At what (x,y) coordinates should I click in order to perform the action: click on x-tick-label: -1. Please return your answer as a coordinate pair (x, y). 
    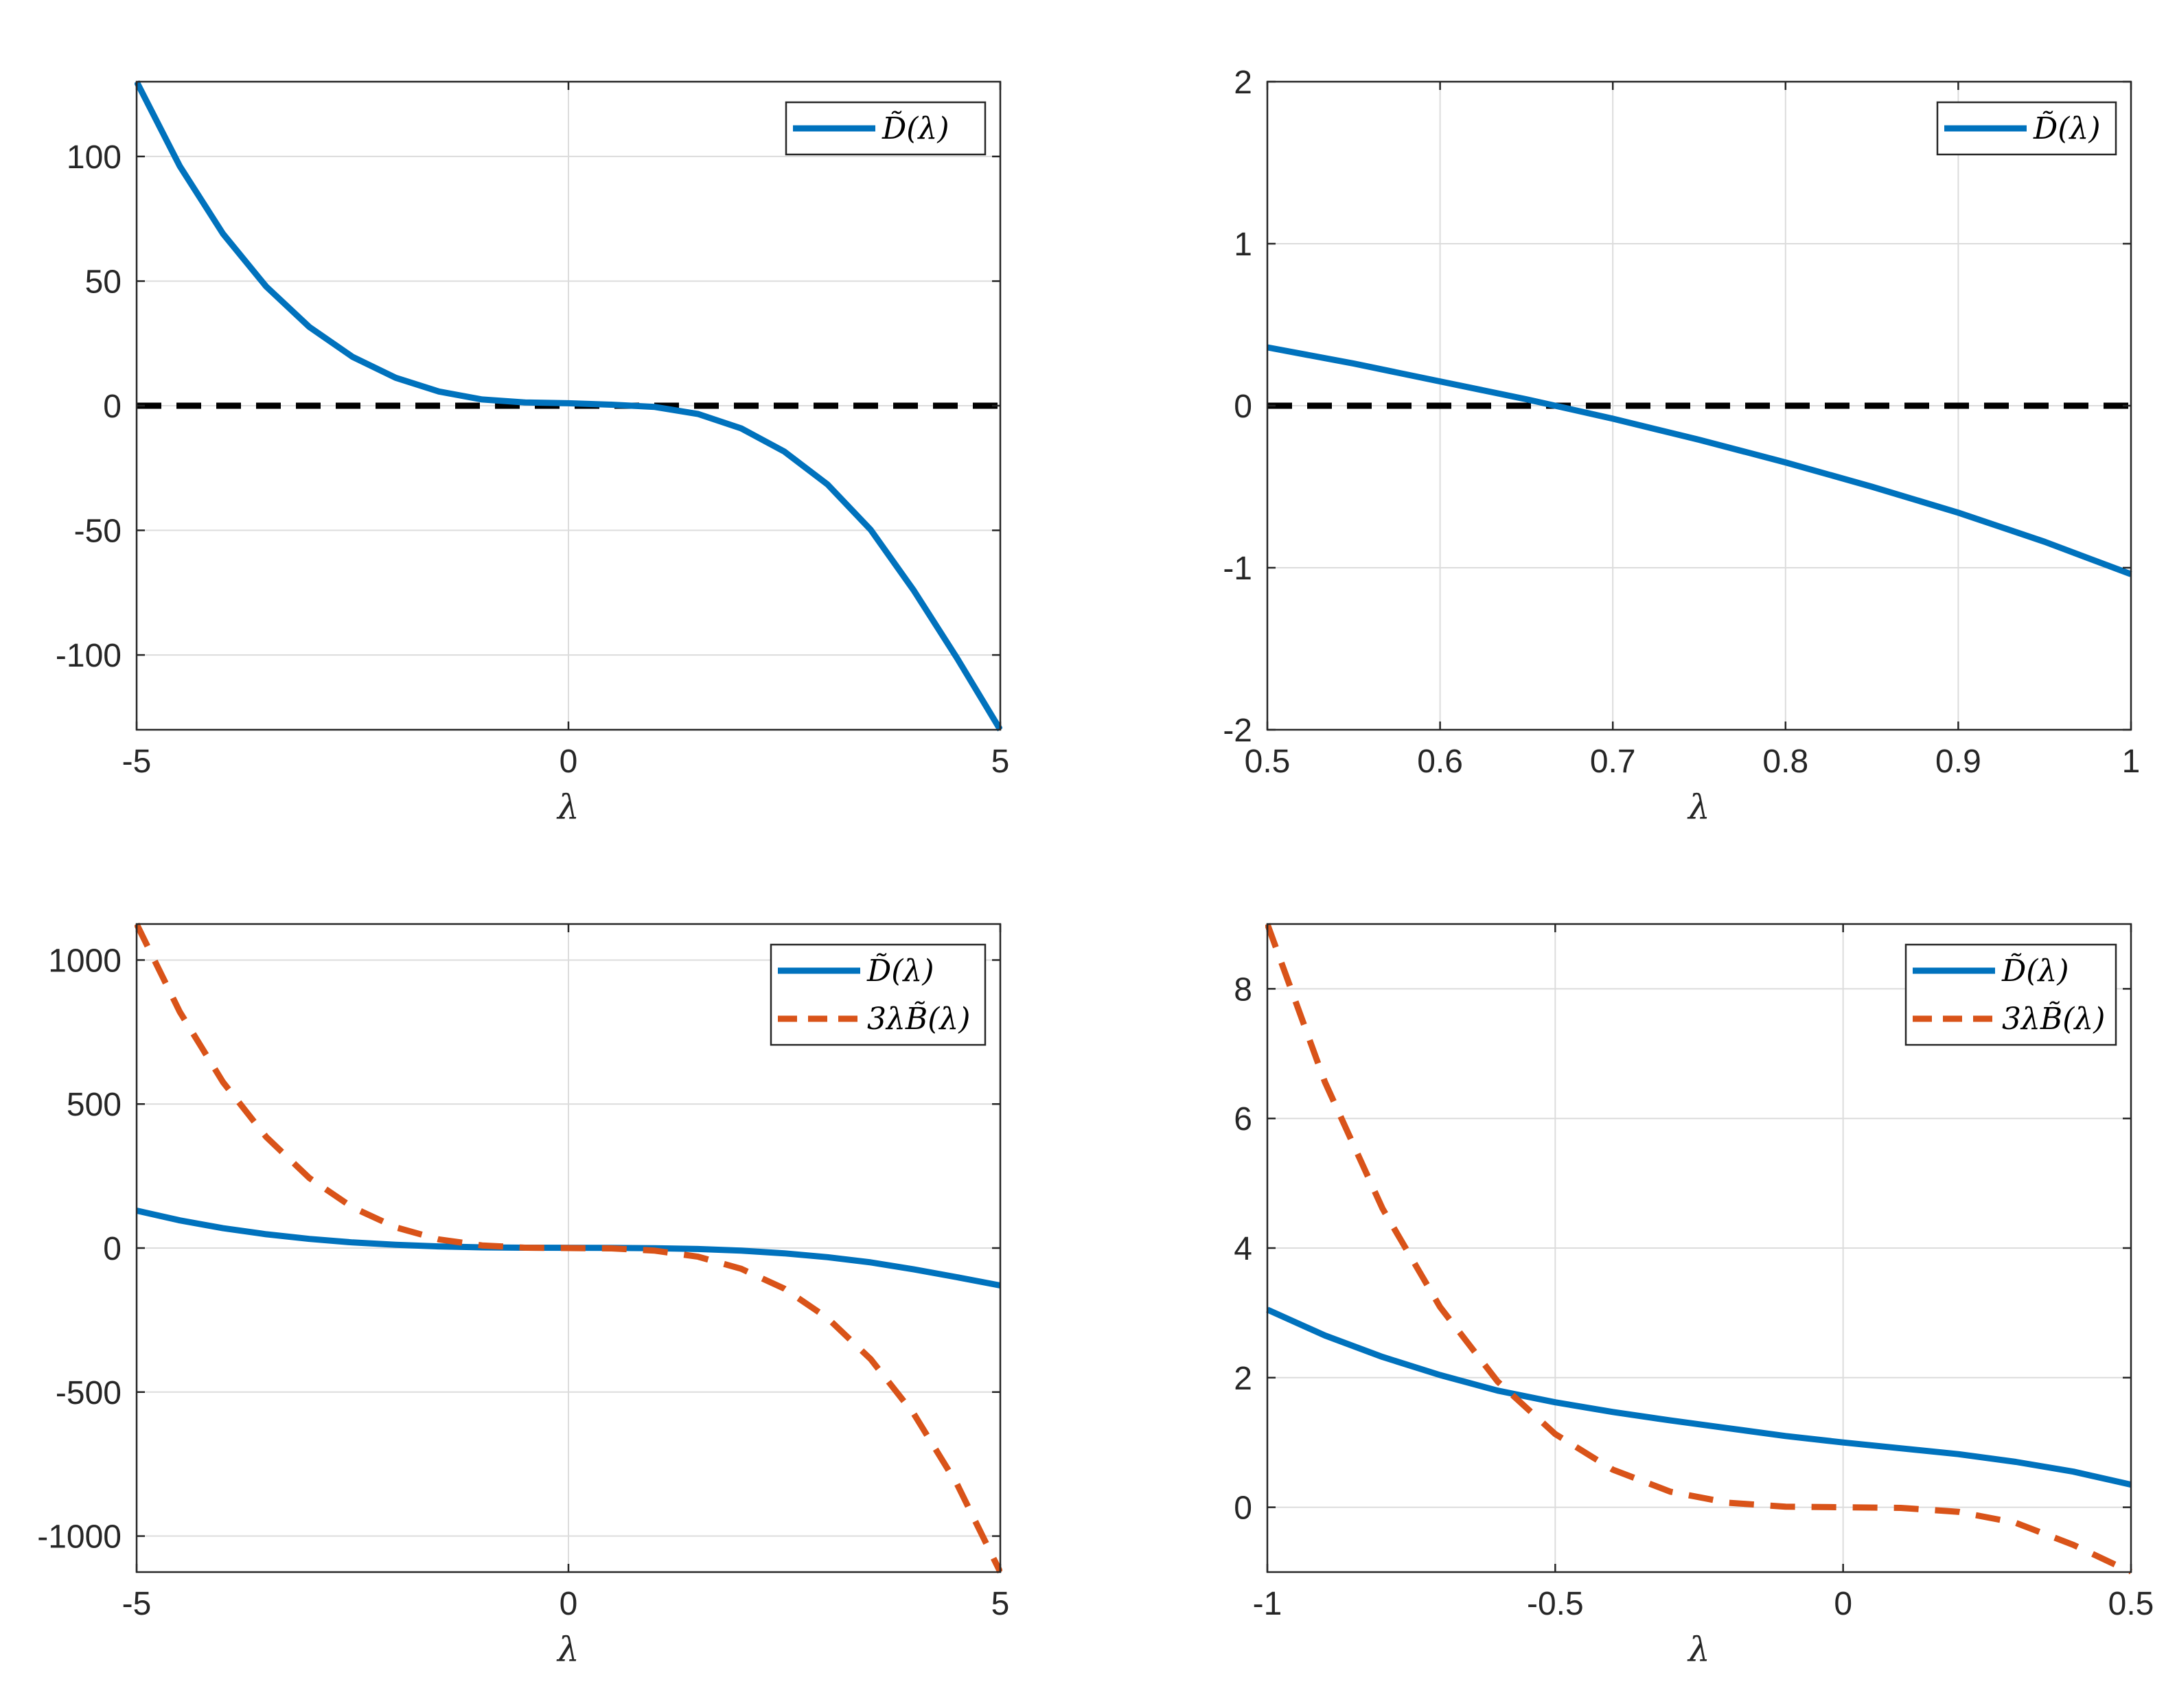
    Looking at the image, I should click on (1267, 1604).